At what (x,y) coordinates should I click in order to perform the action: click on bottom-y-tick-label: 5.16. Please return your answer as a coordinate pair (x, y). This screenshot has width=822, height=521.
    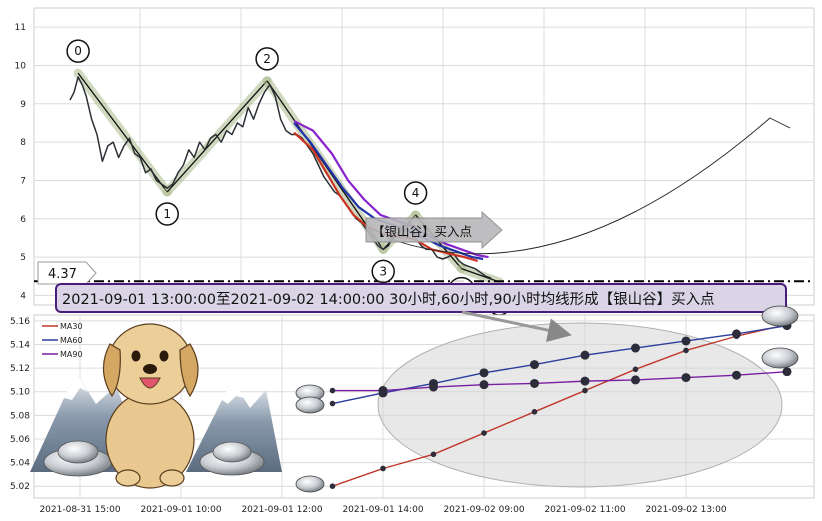
    Looking at the image, I should click on (20, 322).